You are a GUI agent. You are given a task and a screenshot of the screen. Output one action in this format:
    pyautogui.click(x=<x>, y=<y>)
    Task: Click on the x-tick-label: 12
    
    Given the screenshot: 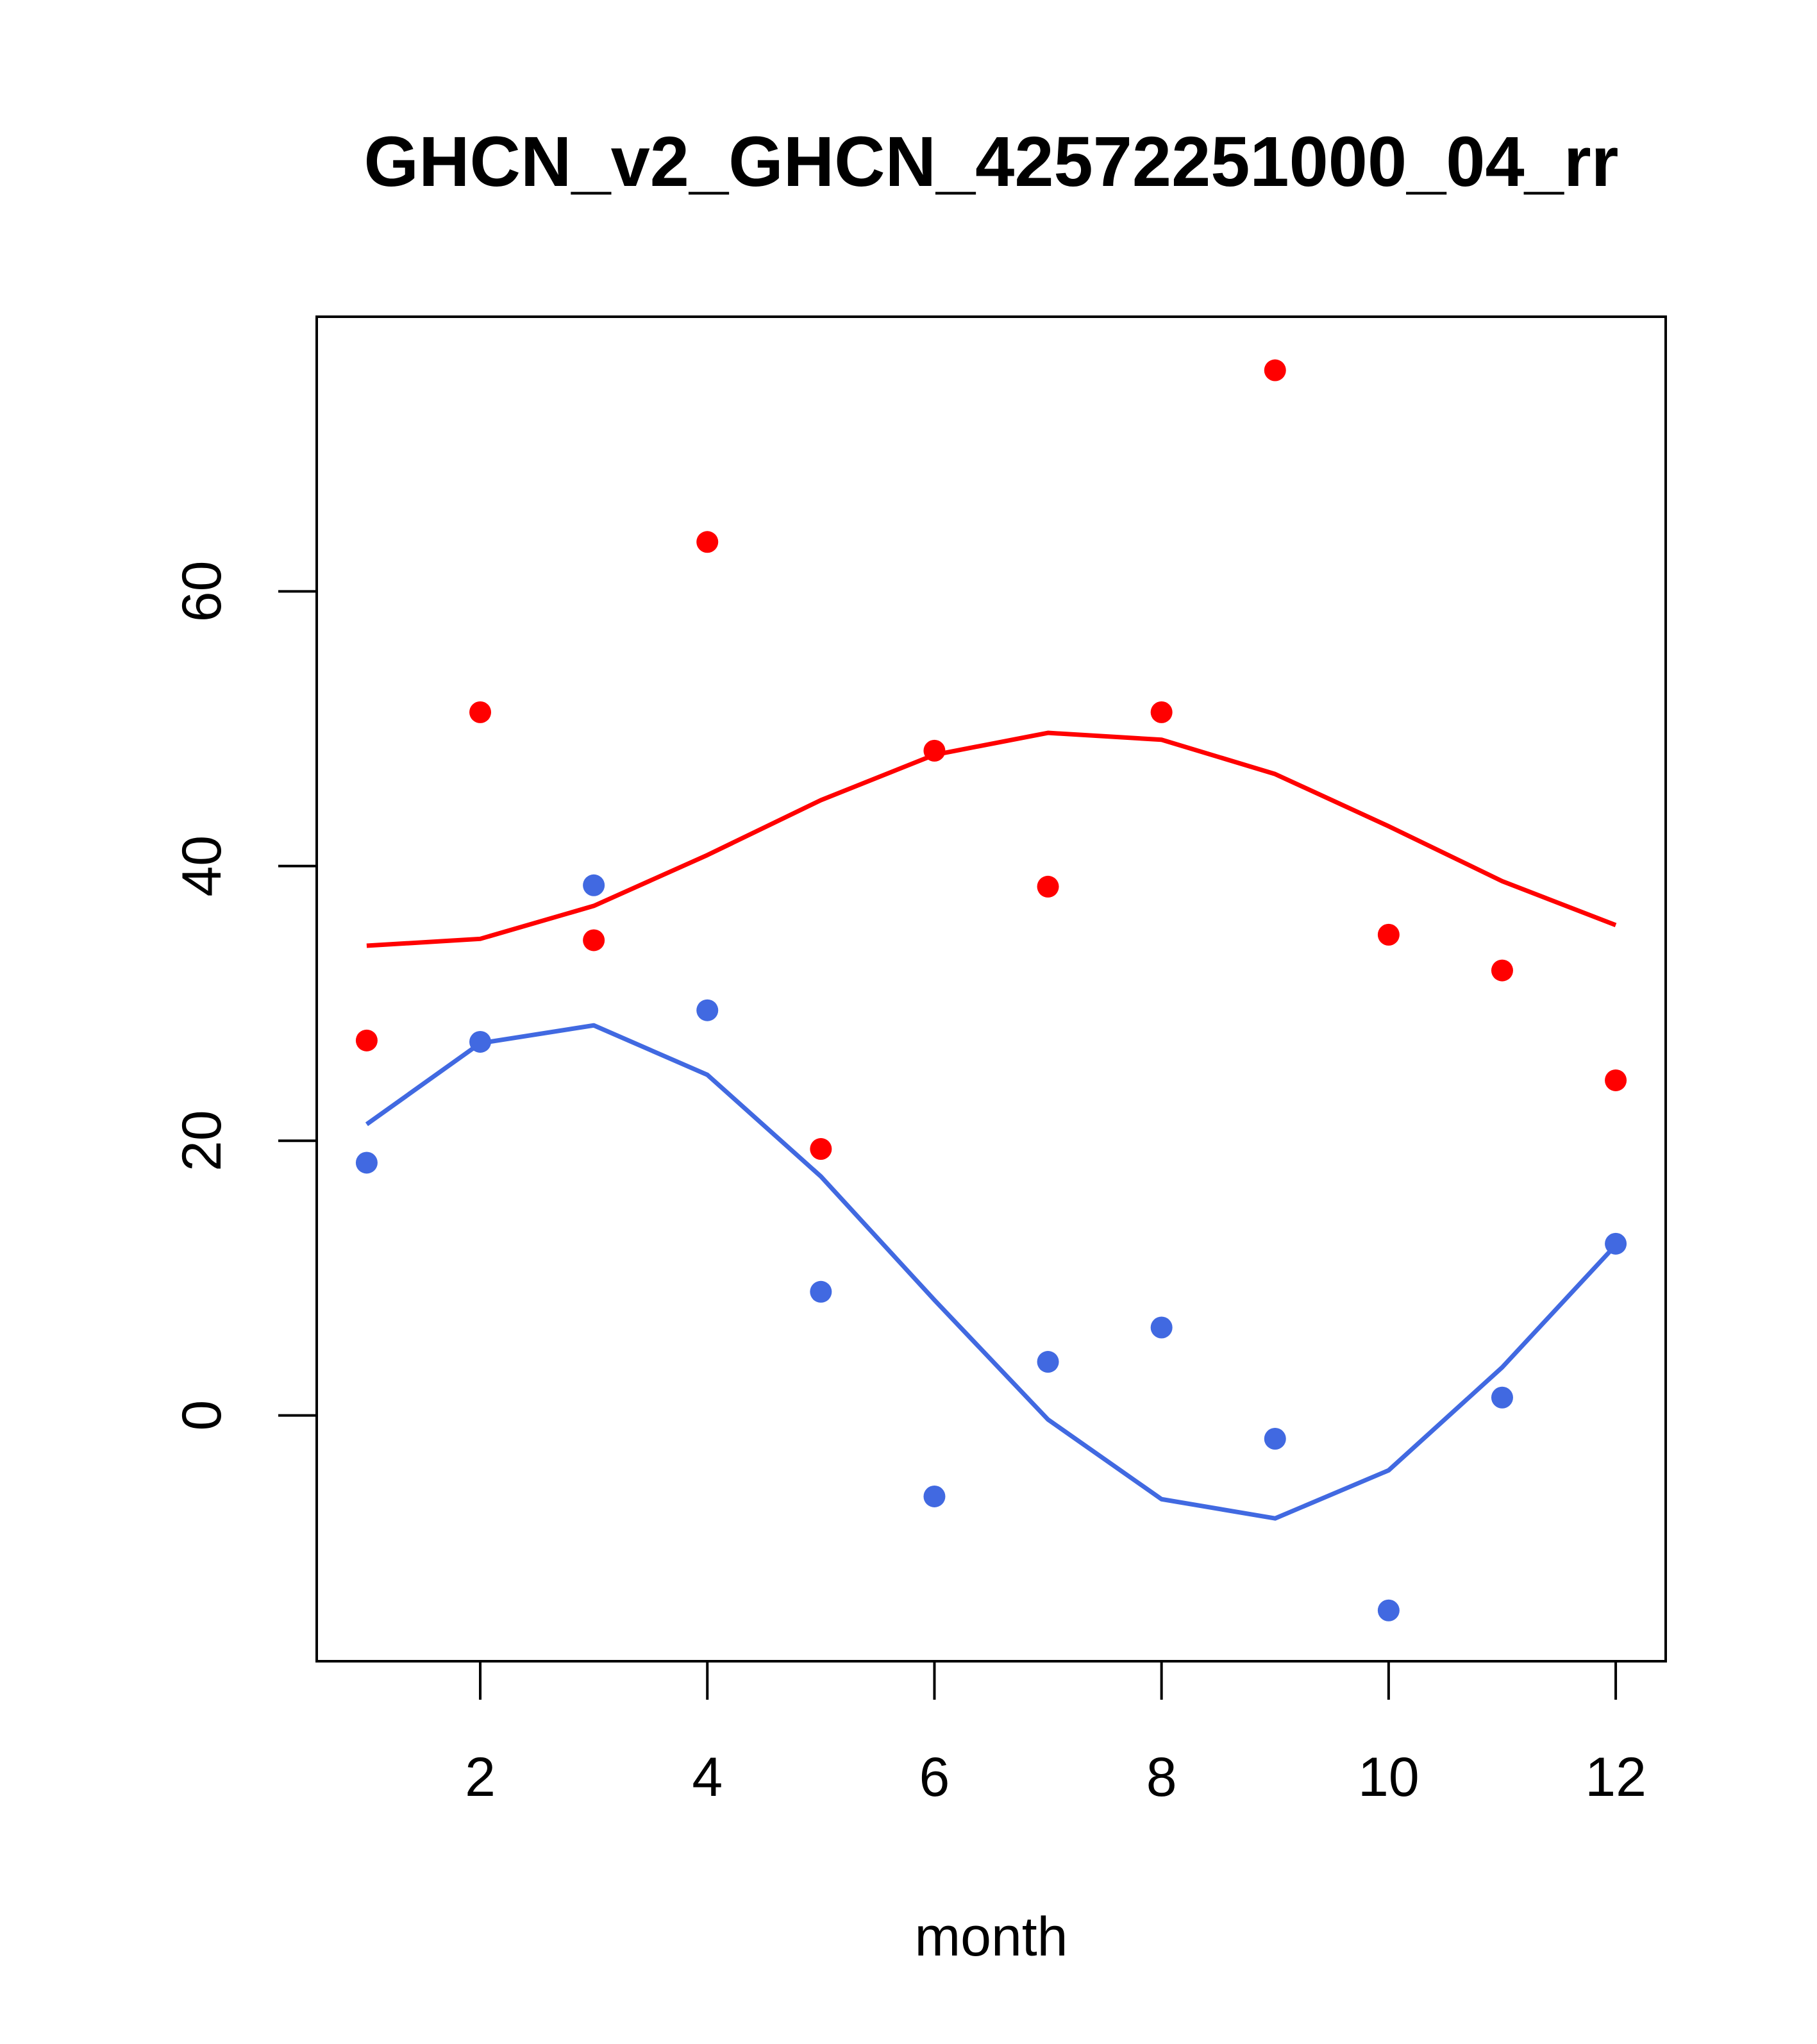 What is the action you would take?
    pyautogui.click(x=1615, y=1777)
    